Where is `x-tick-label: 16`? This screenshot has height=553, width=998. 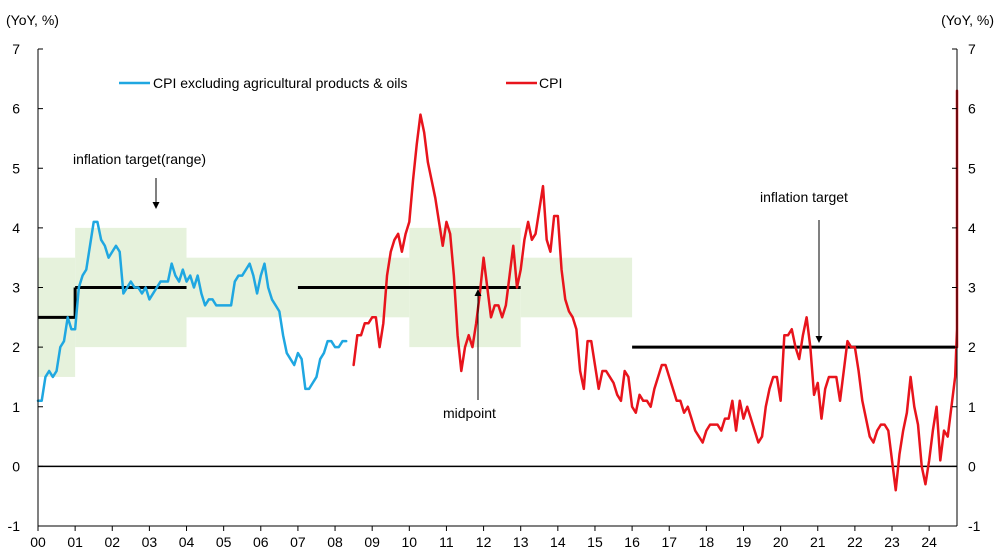 x-tick-label: 16 is located at coordinates (632, 542).